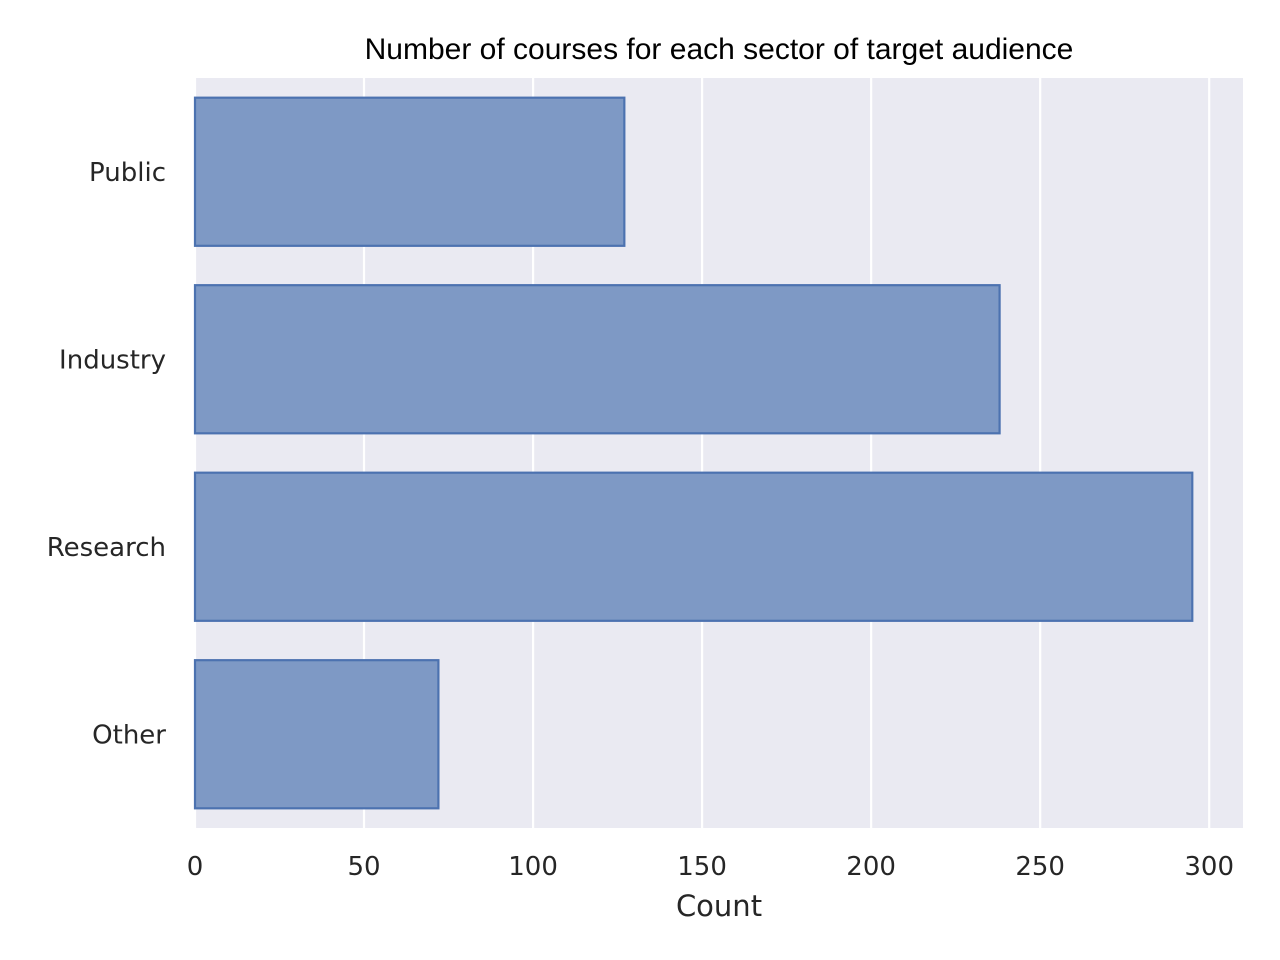 The height and width of the screenshot is (960, 1280). Describe the element at coordinates (719, 906) in the screenshot. I see `x-axis-label: Count` at that location.